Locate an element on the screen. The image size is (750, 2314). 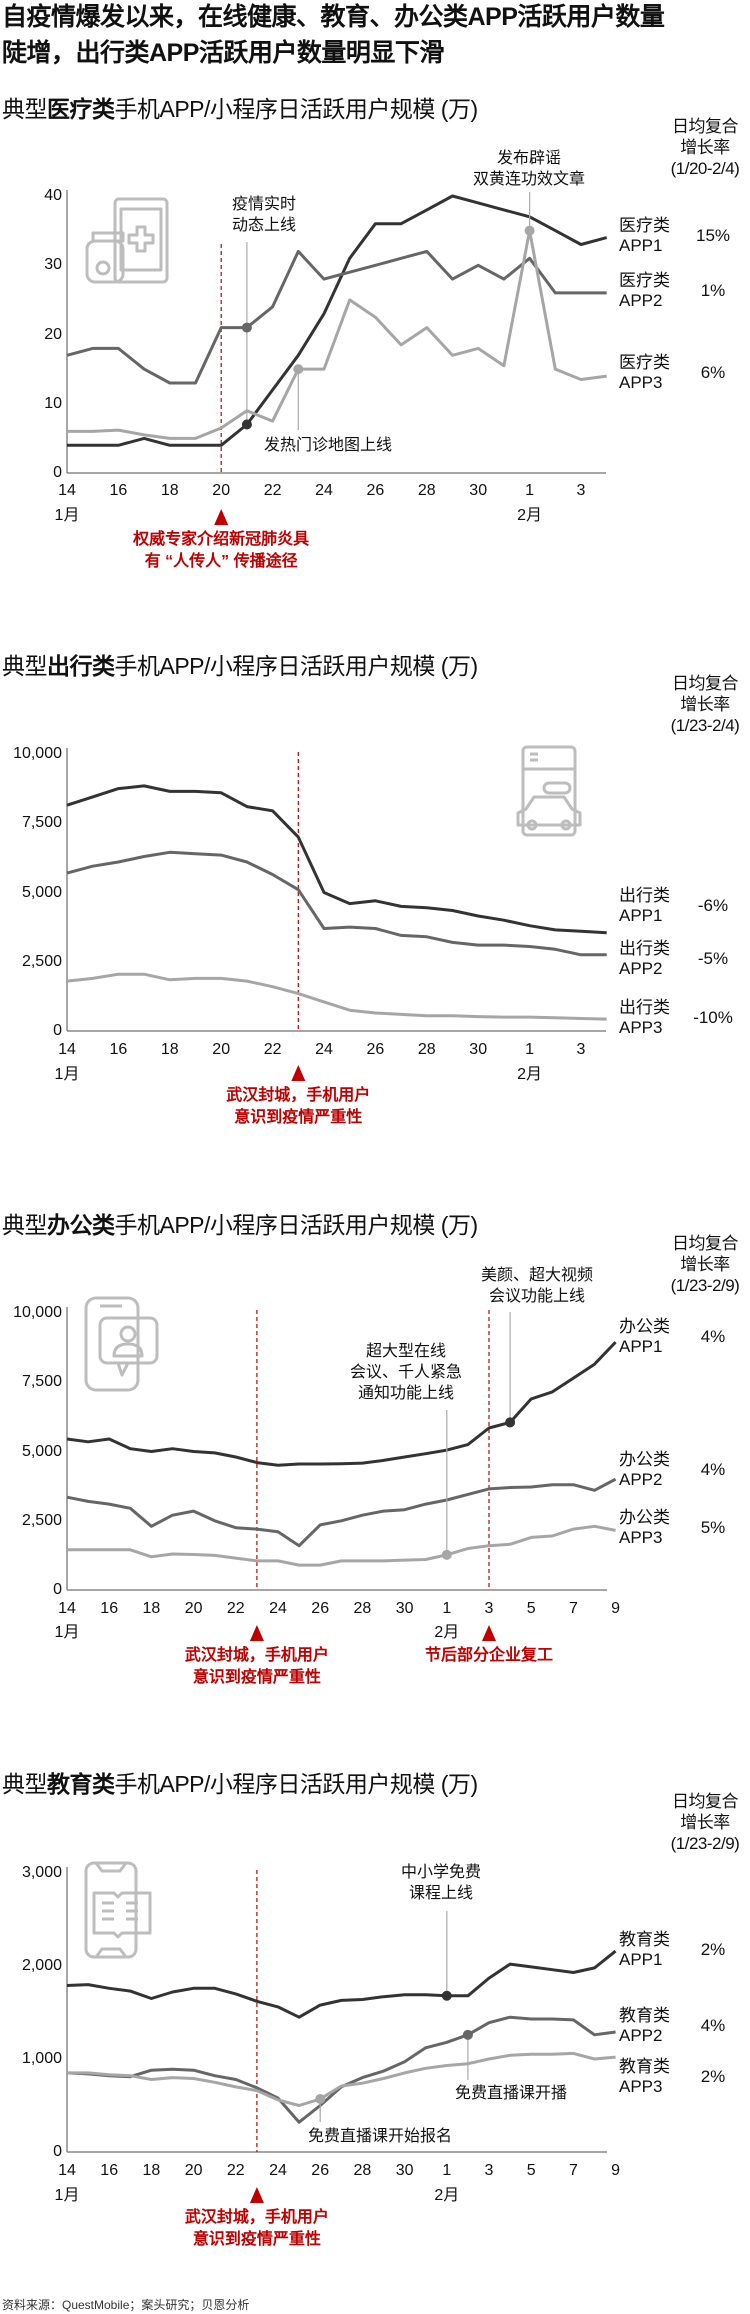
annotation-text: 疫情实时 is located at coordinates (264, 204).